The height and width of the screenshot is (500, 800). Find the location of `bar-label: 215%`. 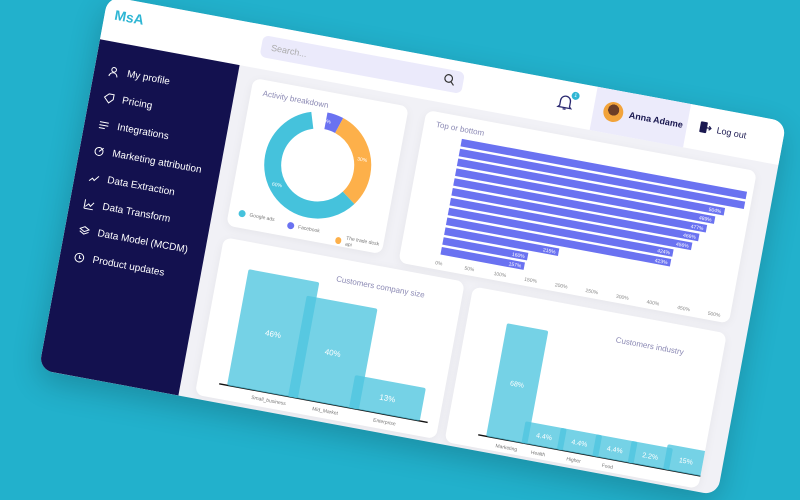

bar-label: 215% is located at coordinates (549, 251).